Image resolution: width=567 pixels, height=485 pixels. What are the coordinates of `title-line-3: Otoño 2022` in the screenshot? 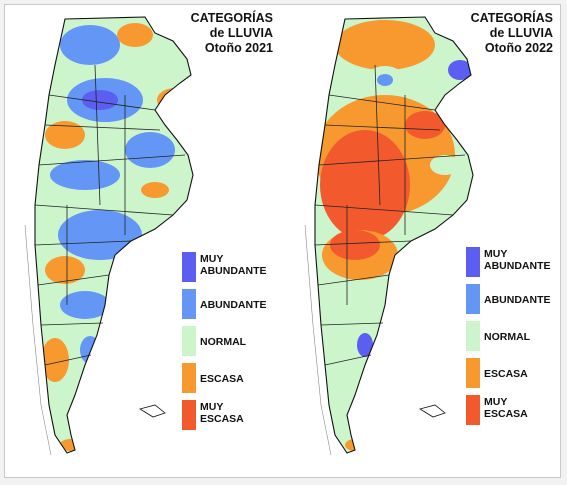 It's located at (518, 48).